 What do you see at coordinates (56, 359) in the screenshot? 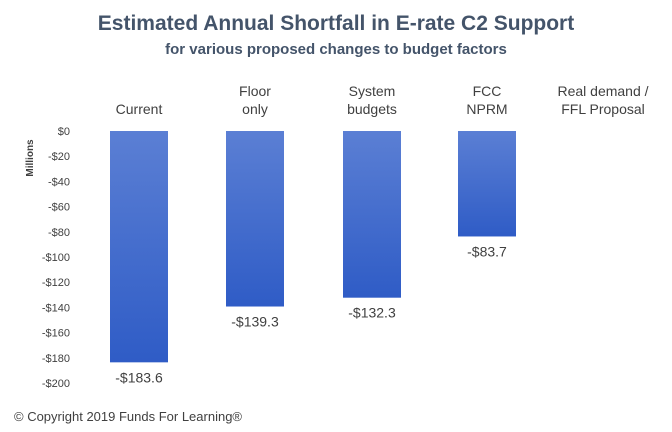
I see `y-tick-label: -$180` at bounding box center [56, 359].